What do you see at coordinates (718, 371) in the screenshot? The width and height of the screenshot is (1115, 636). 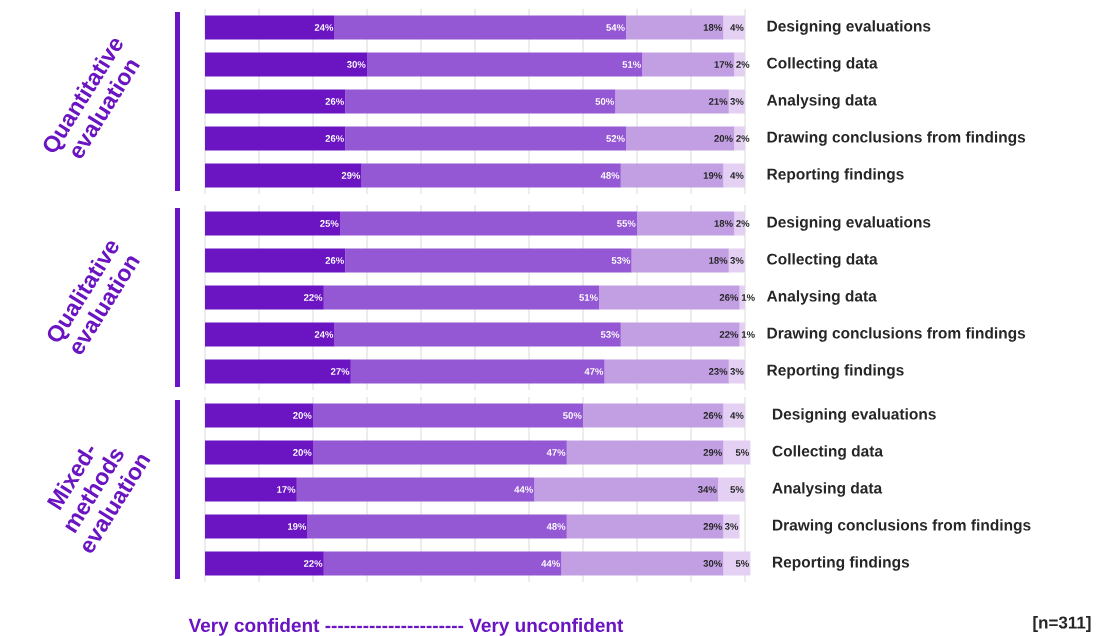 I see `data-label: 23%` at bounding box center [718, 371].